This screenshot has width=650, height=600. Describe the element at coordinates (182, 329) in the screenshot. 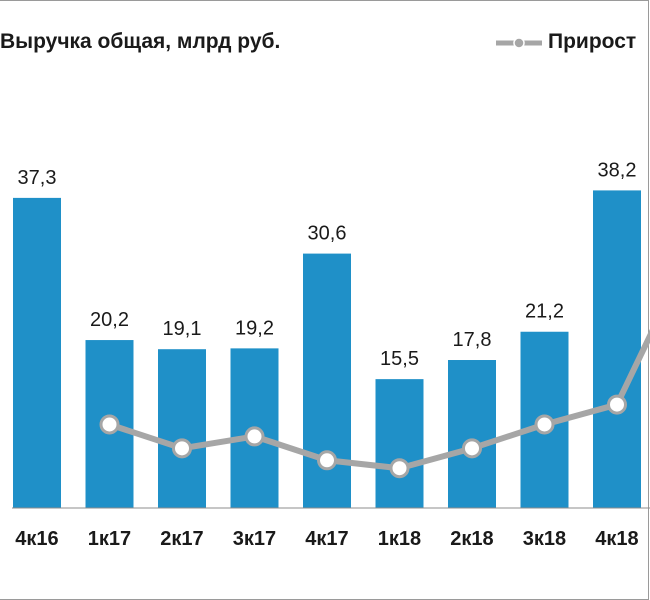

I see `data-label: 19,1` at that location.